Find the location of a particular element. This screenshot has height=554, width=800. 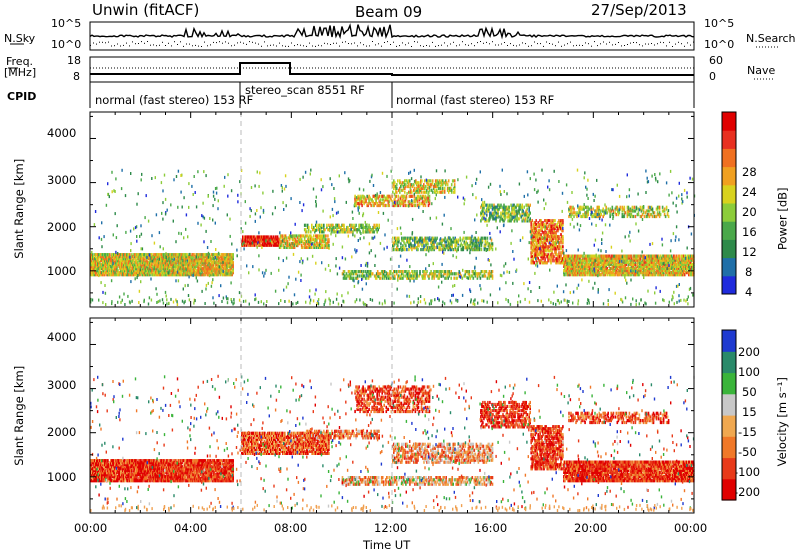

xtick-2: 08:00 is located at coordinates (291, 528).